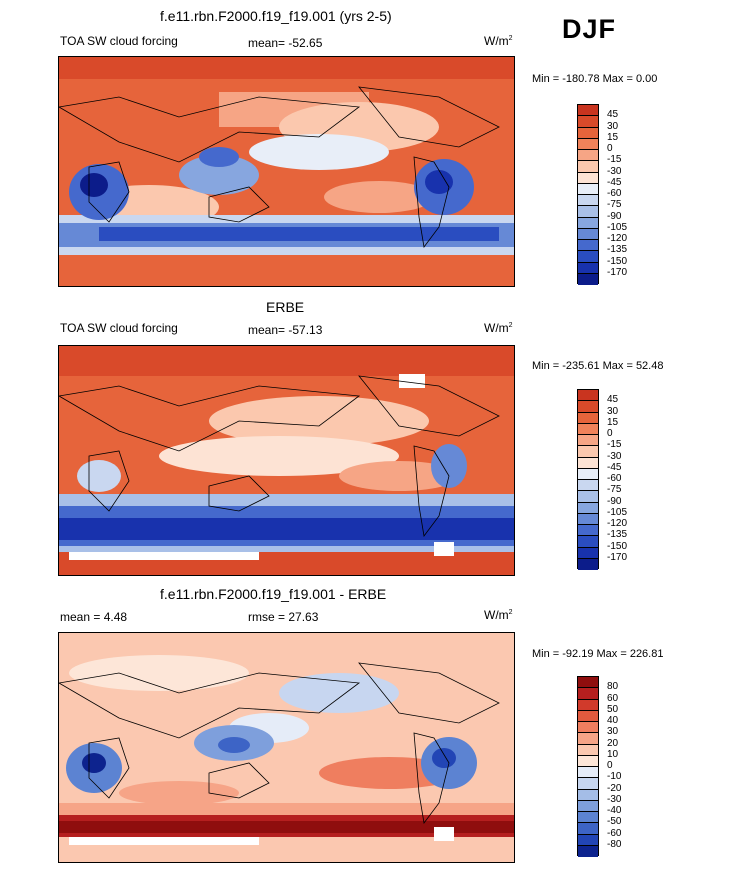  I want to click on panel-3-rmse: rmse = 27.63, so click(283, 617).